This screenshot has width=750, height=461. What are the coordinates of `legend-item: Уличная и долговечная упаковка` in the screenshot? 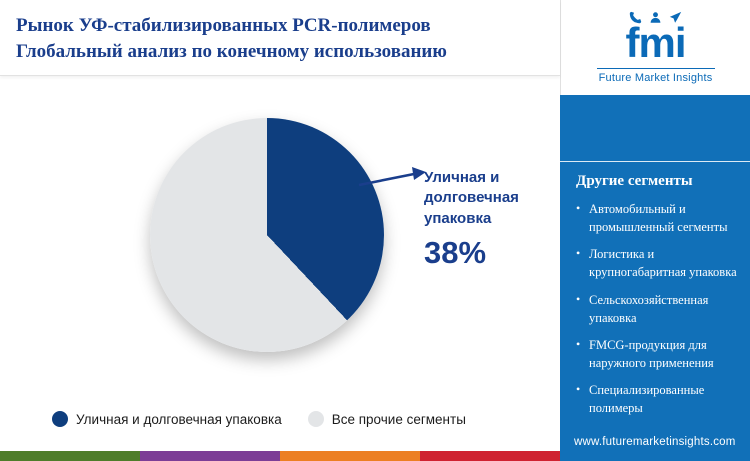 It's located at (167, 419).